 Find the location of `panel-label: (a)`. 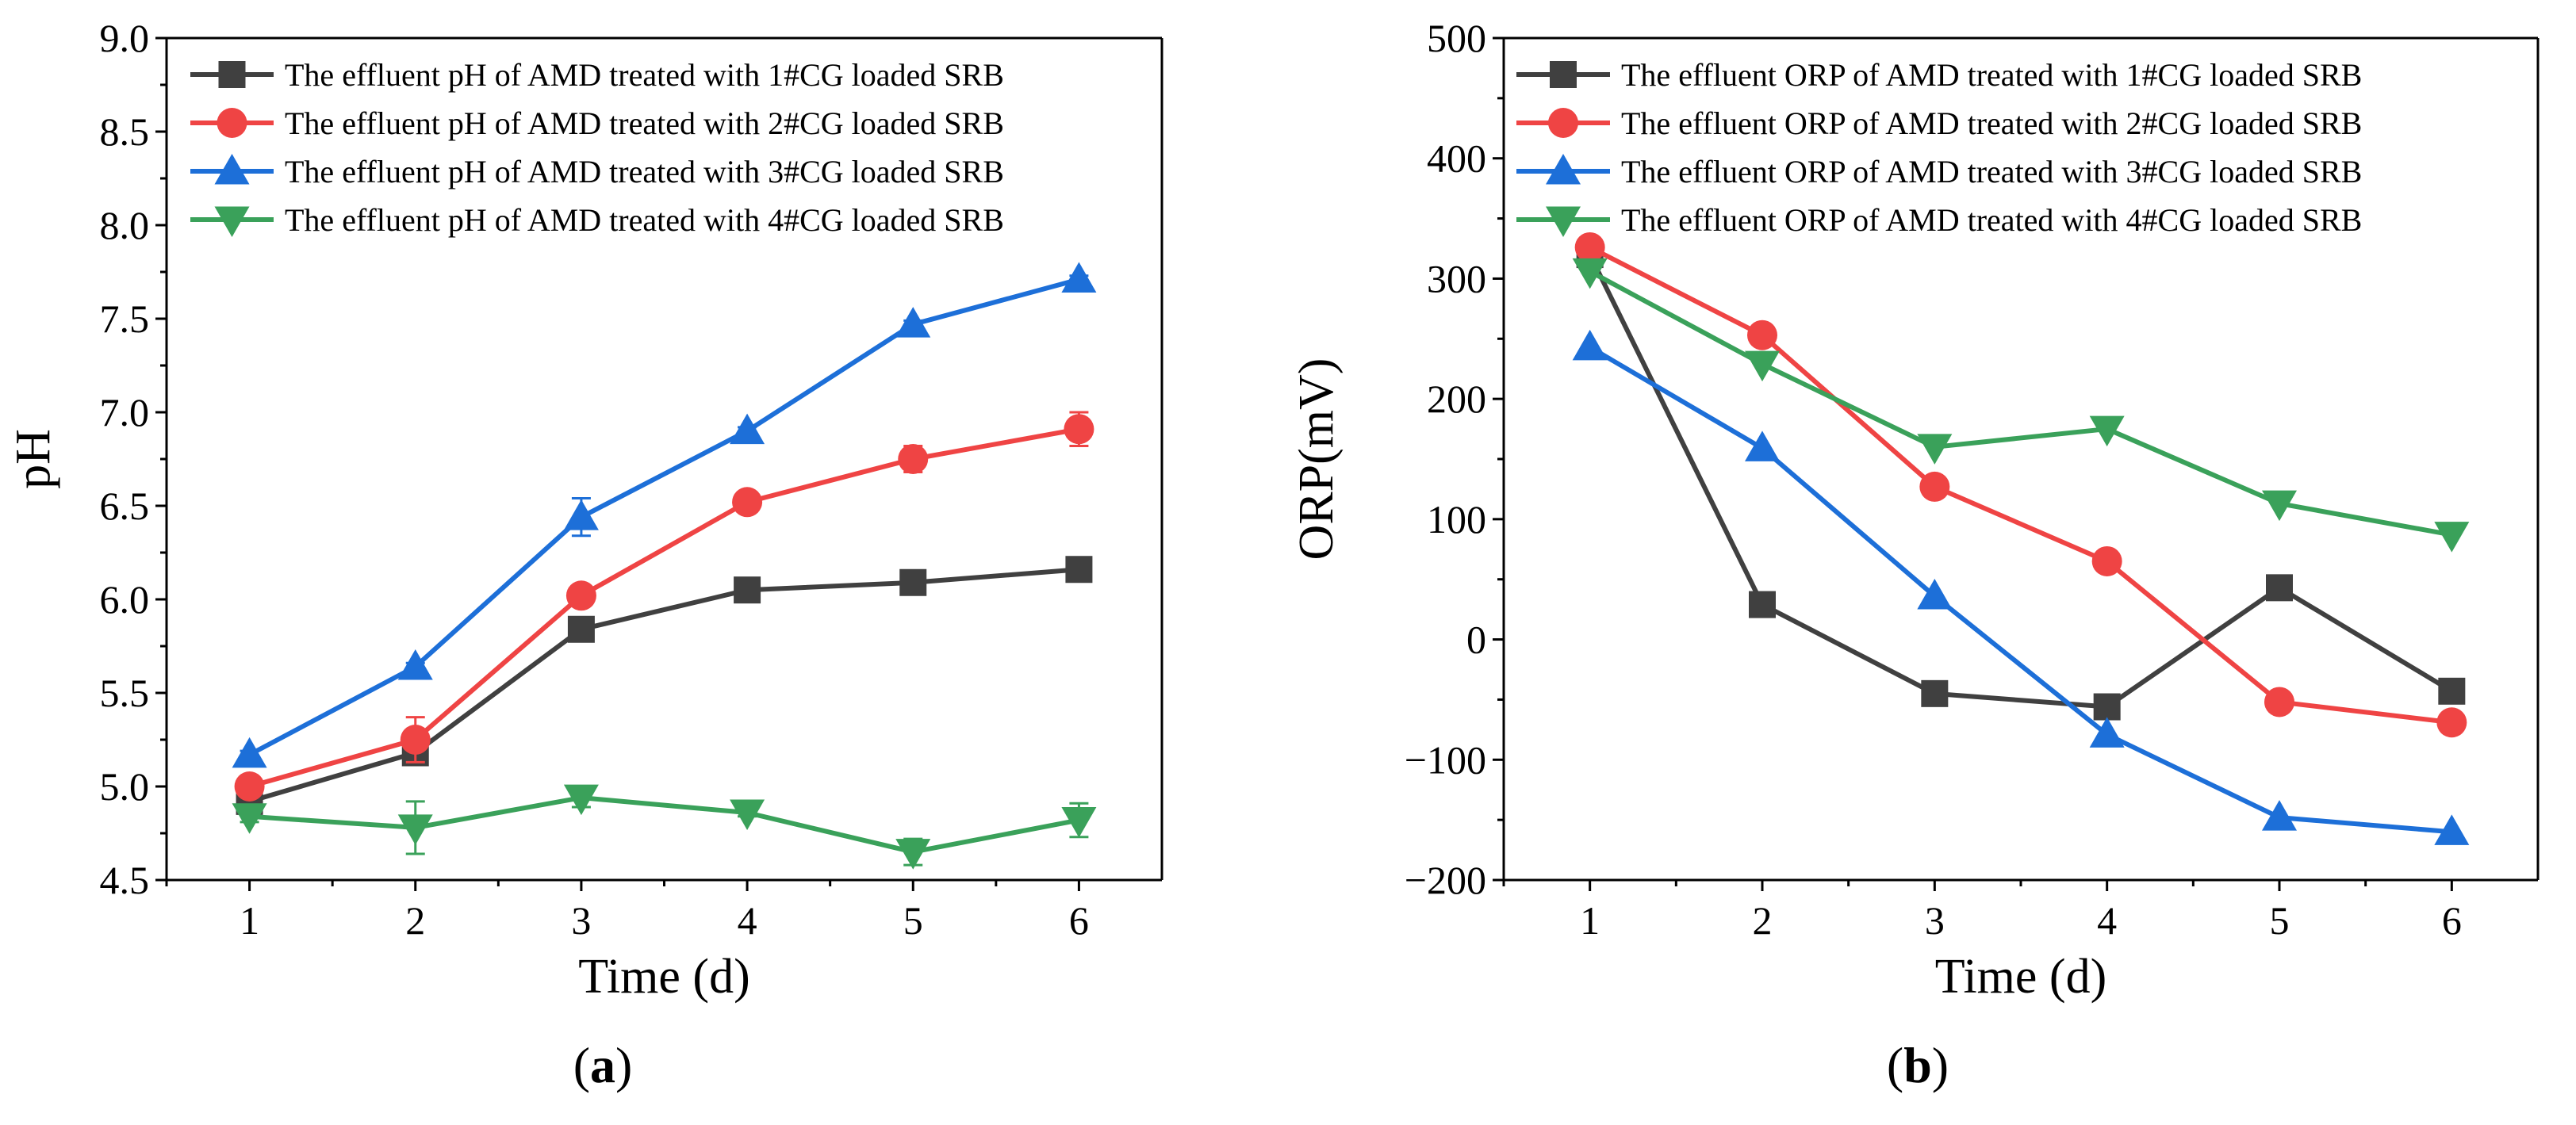

panel-label: (a) is located at coordinates (603, 1065).